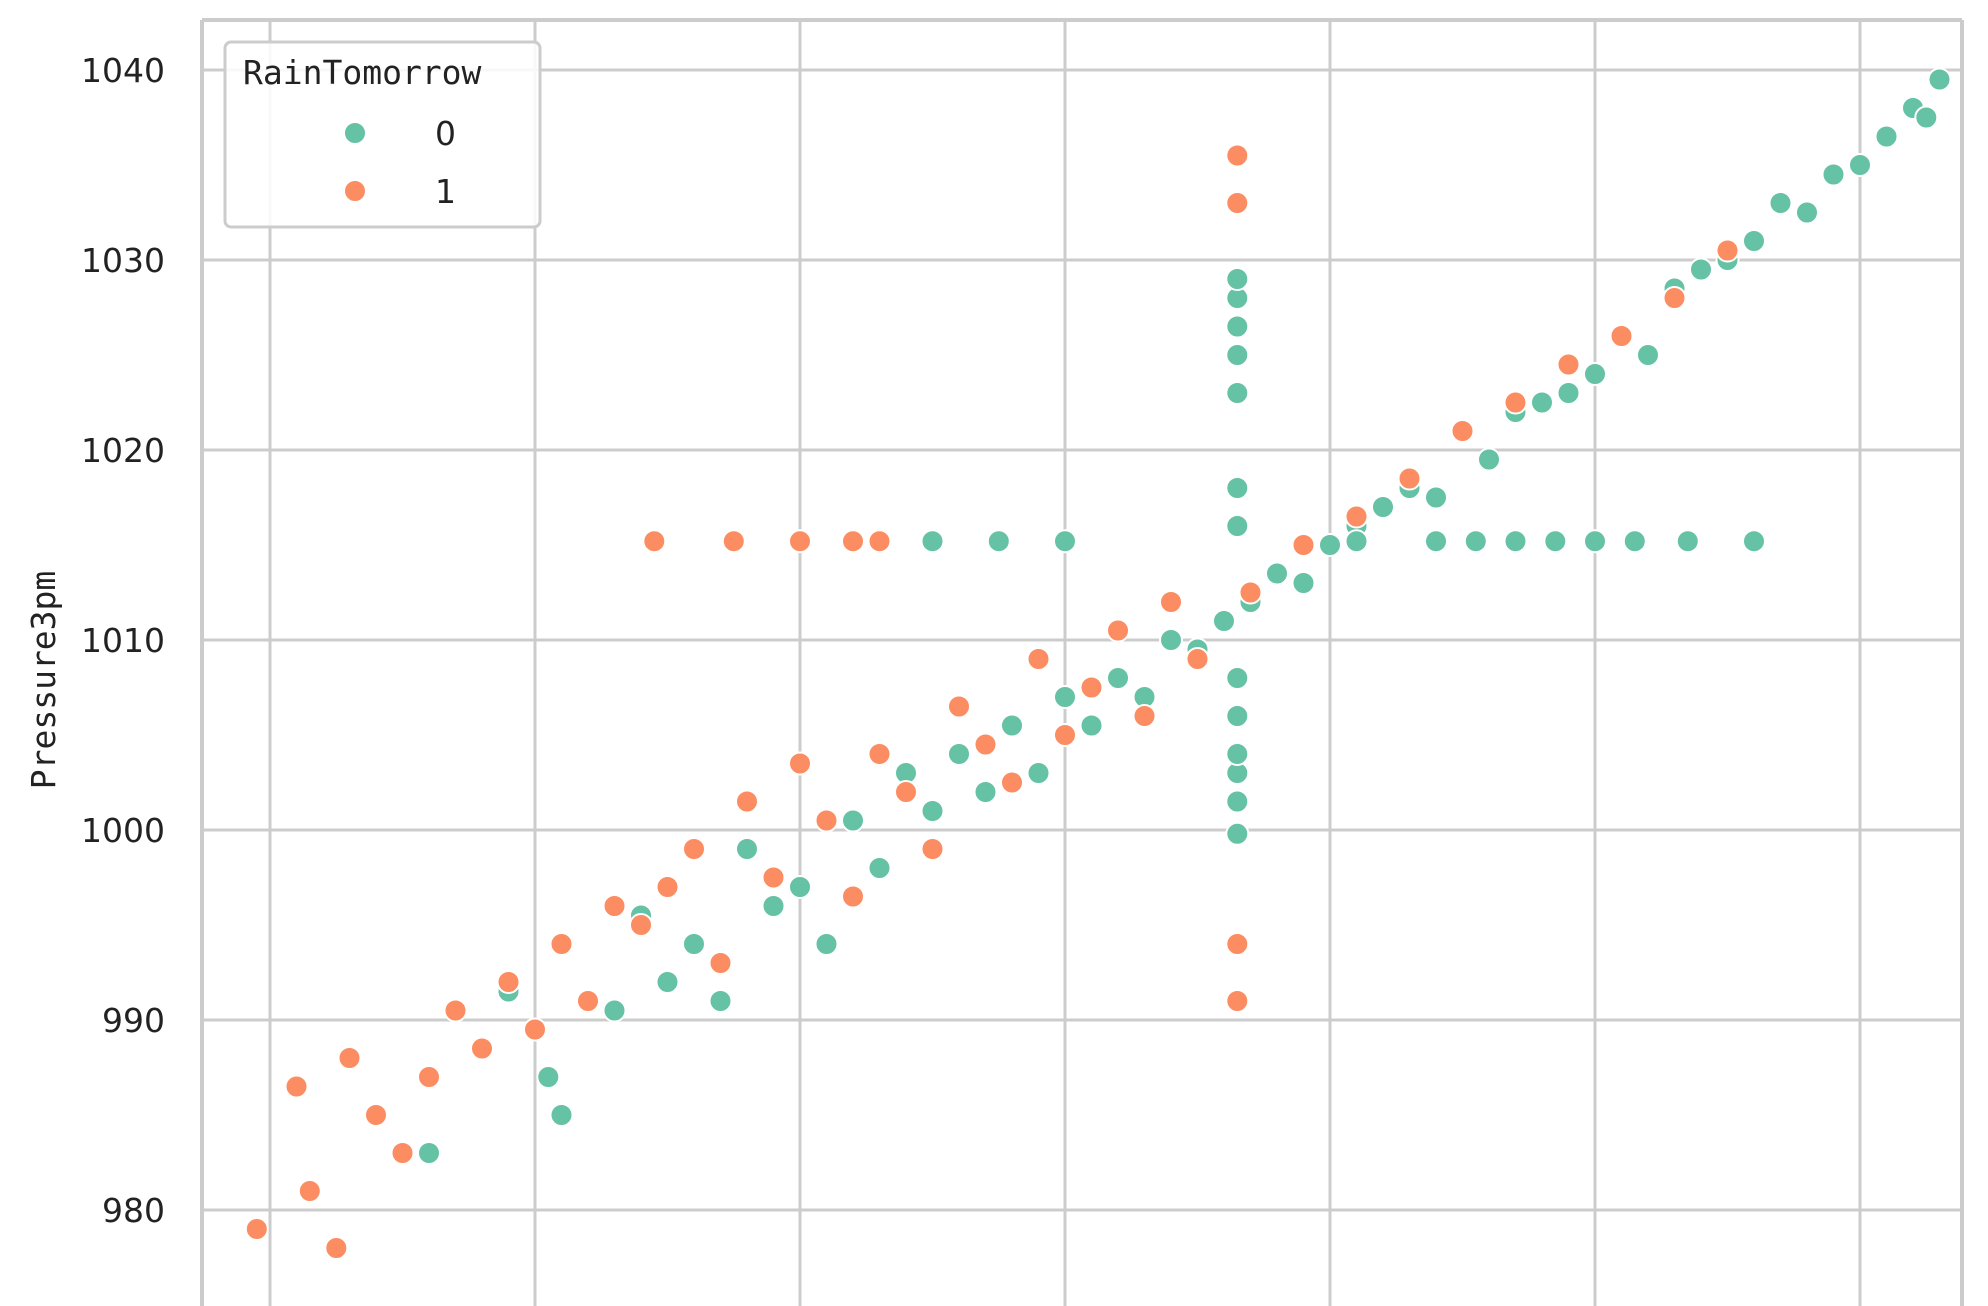 The image size is (1988, 1306). Describe the element at coordinates (445, 191) in the screenshot. I see `legend-label-1: 1` at that location.